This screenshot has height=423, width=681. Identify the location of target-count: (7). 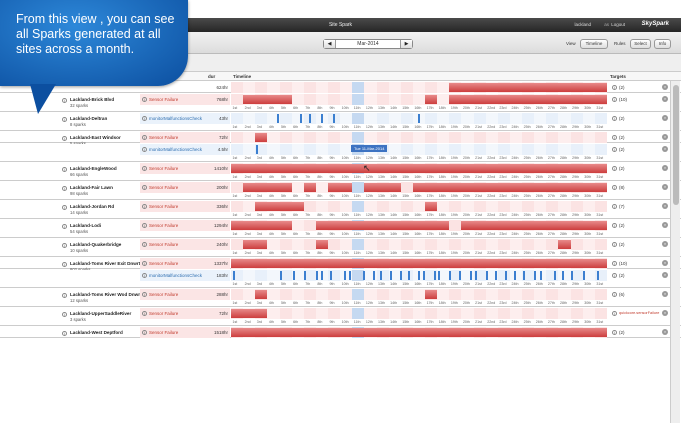
(622, 206).